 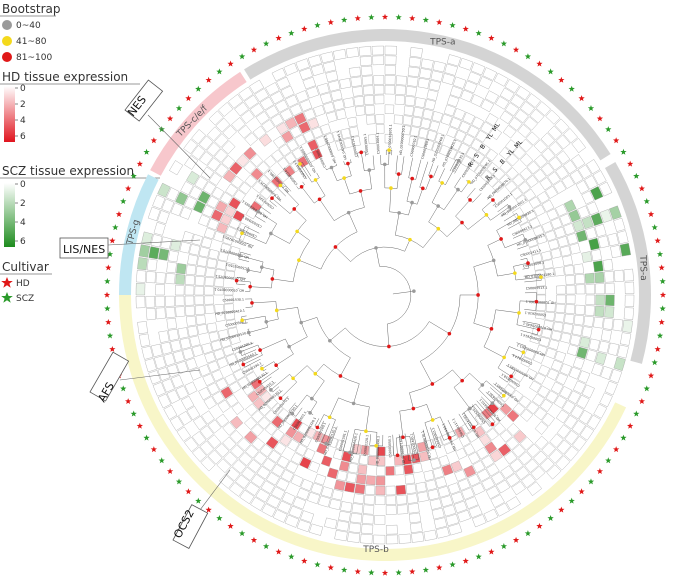 I want to click on bootstrap-mid-label: 41~80, so click(x=31, y=42).